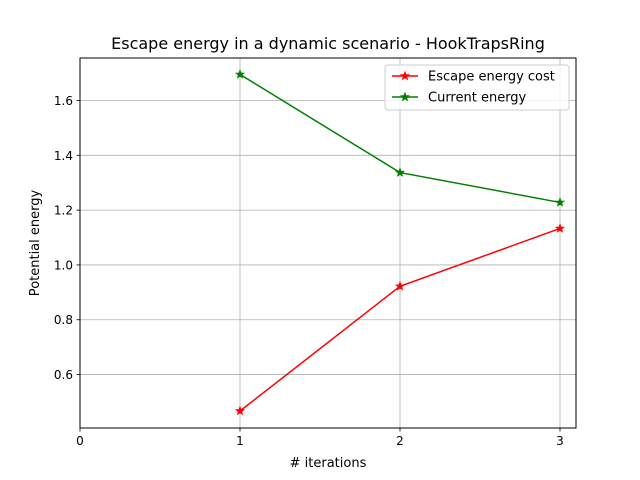  I want to click on legend: Escape energy cost Current energy, so click(477, 87).